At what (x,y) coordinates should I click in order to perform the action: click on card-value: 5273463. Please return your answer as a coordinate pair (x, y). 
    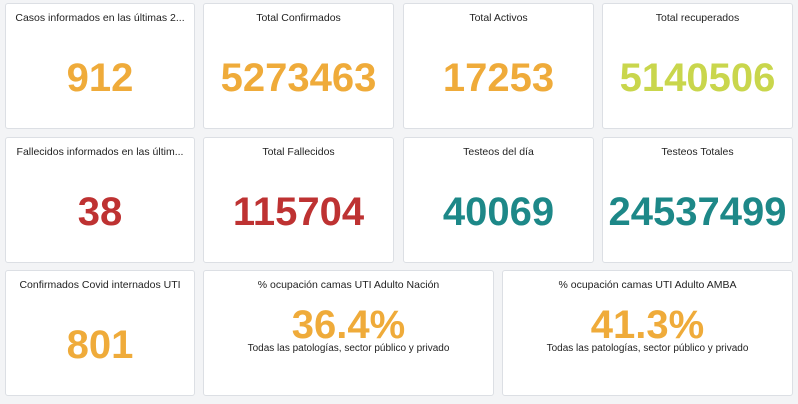
    Looking at the image, I should click on (298, 78).